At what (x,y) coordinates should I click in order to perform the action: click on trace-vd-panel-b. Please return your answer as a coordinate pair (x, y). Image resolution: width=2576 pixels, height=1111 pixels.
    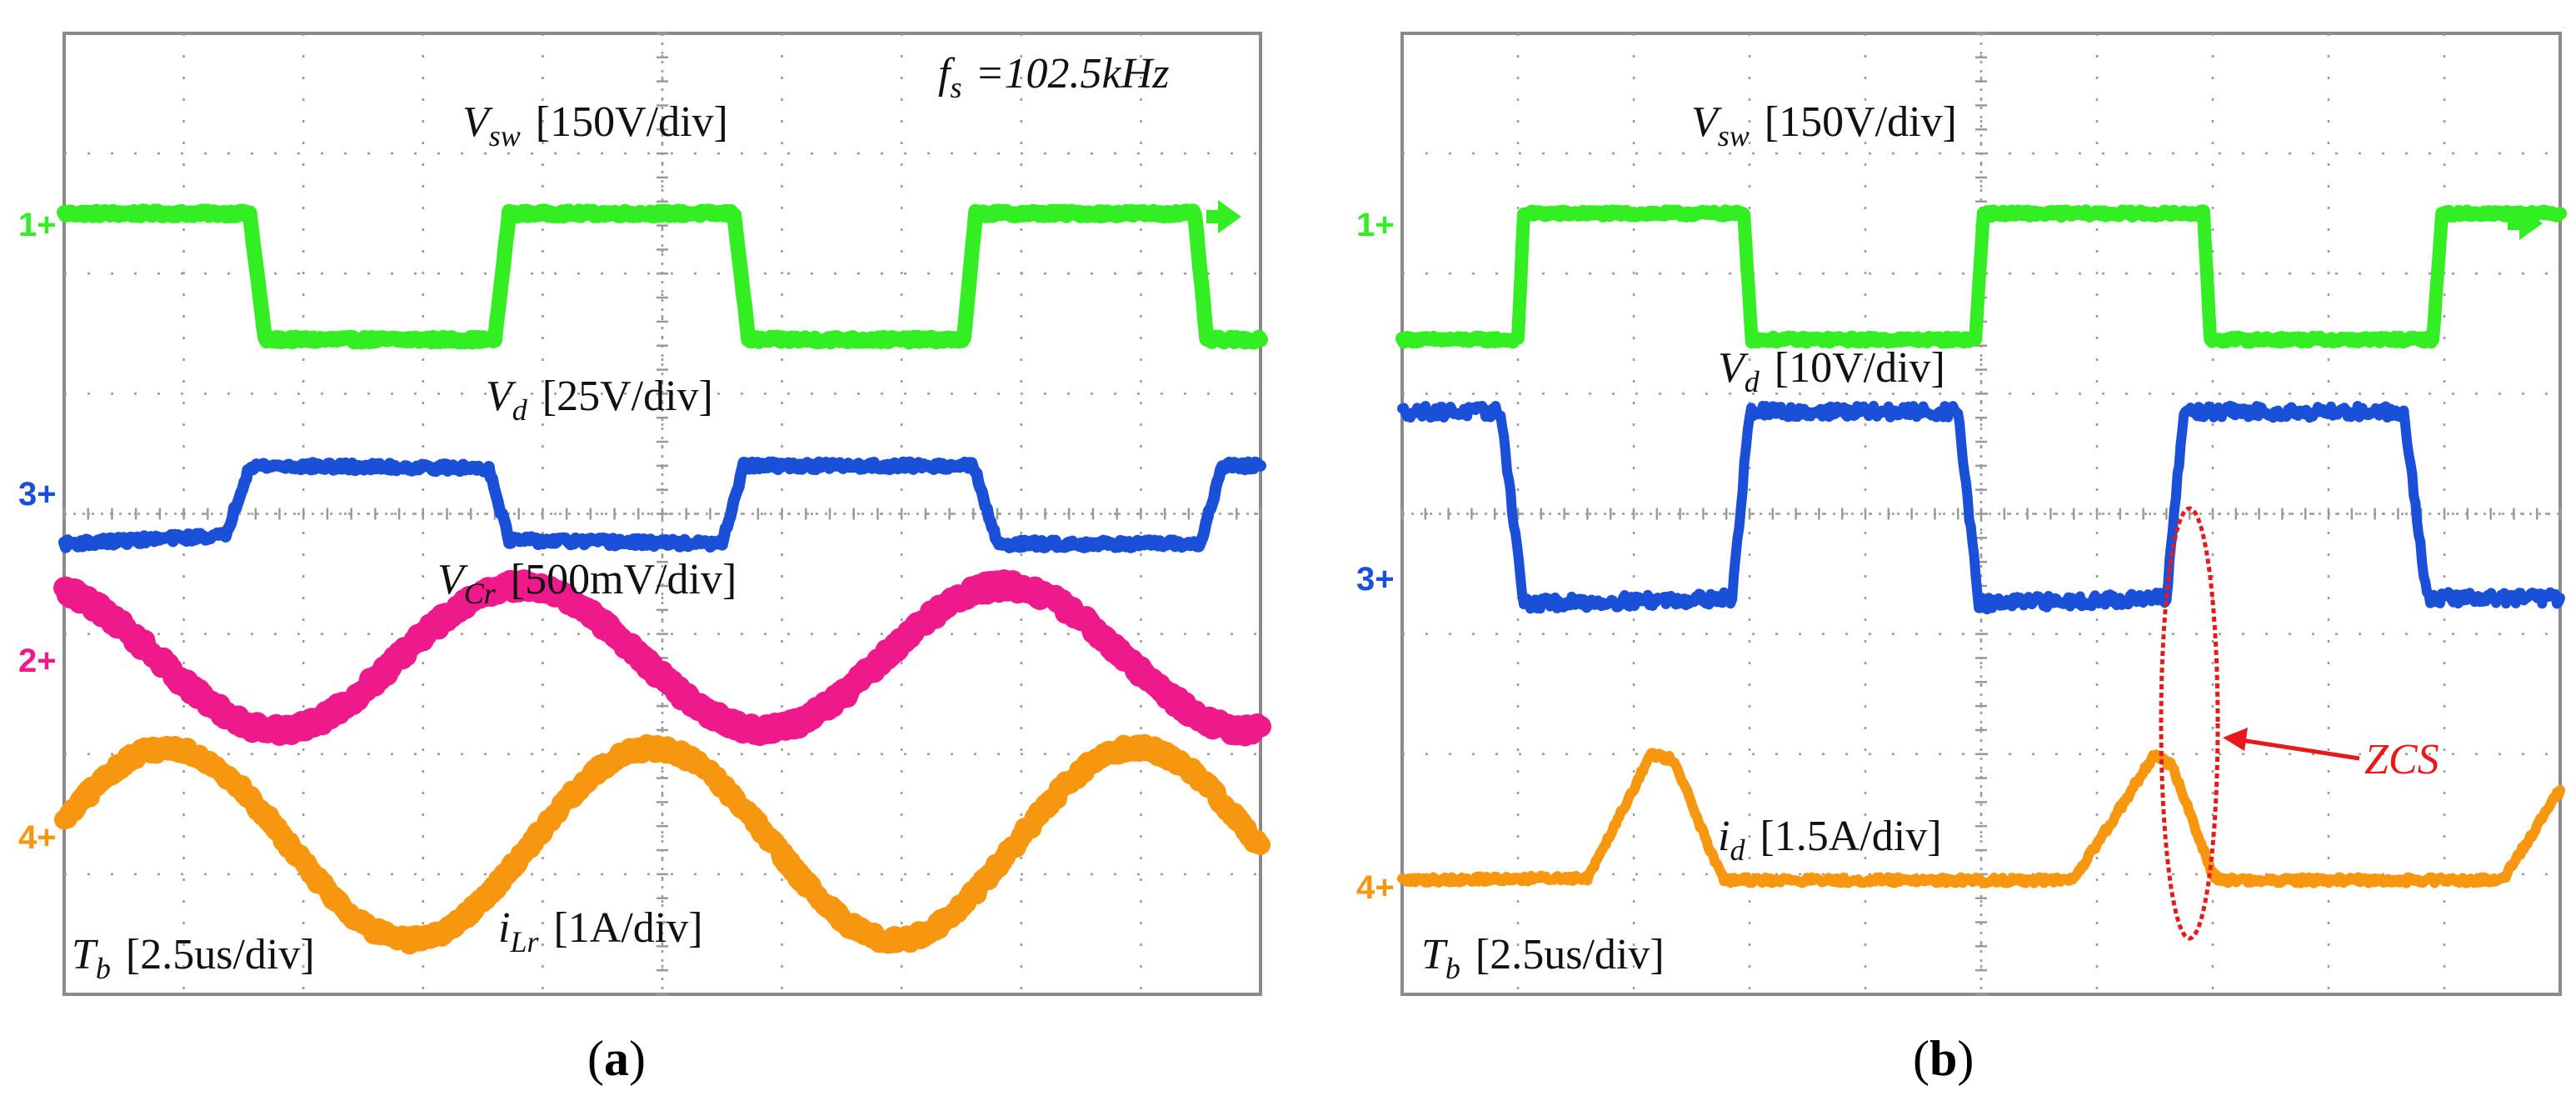
    Looking at the image, I should click on (1981, 507).